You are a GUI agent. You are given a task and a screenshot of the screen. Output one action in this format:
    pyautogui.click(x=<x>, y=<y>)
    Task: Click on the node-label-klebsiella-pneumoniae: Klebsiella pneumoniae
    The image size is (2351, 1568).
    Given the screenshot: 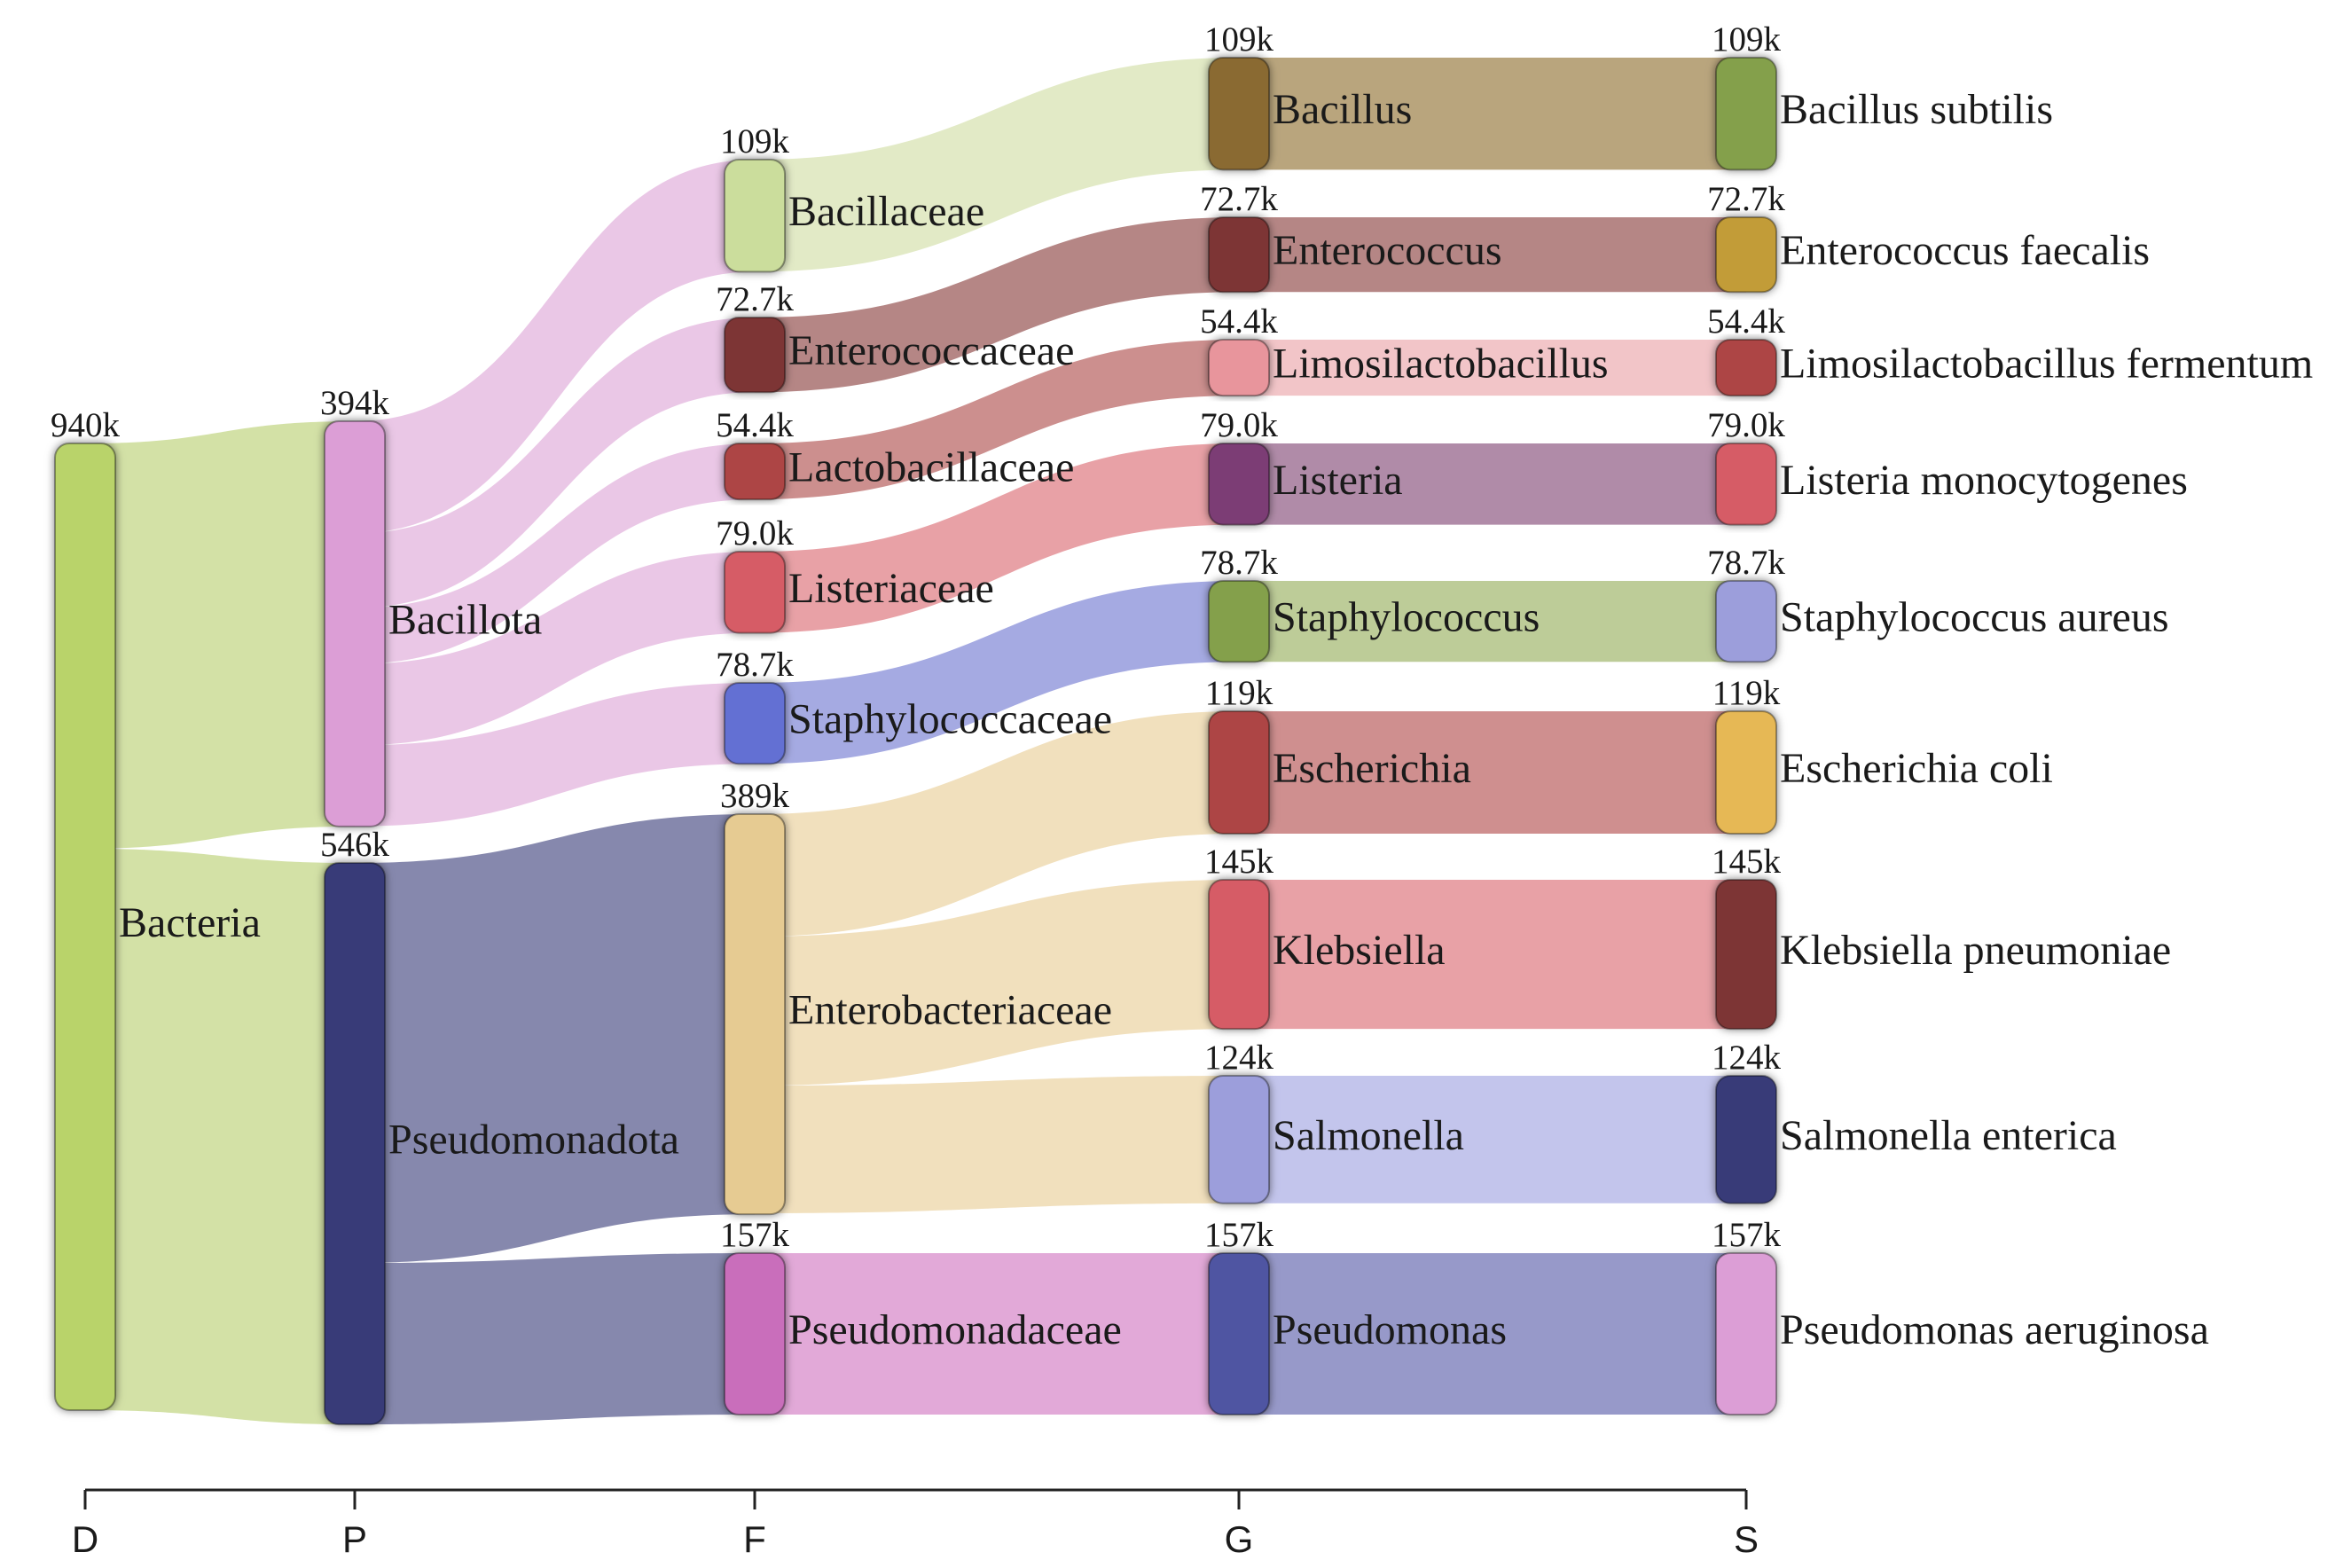 What is the action you would take?
    pyautogui.click(x=1976, y=950)
    